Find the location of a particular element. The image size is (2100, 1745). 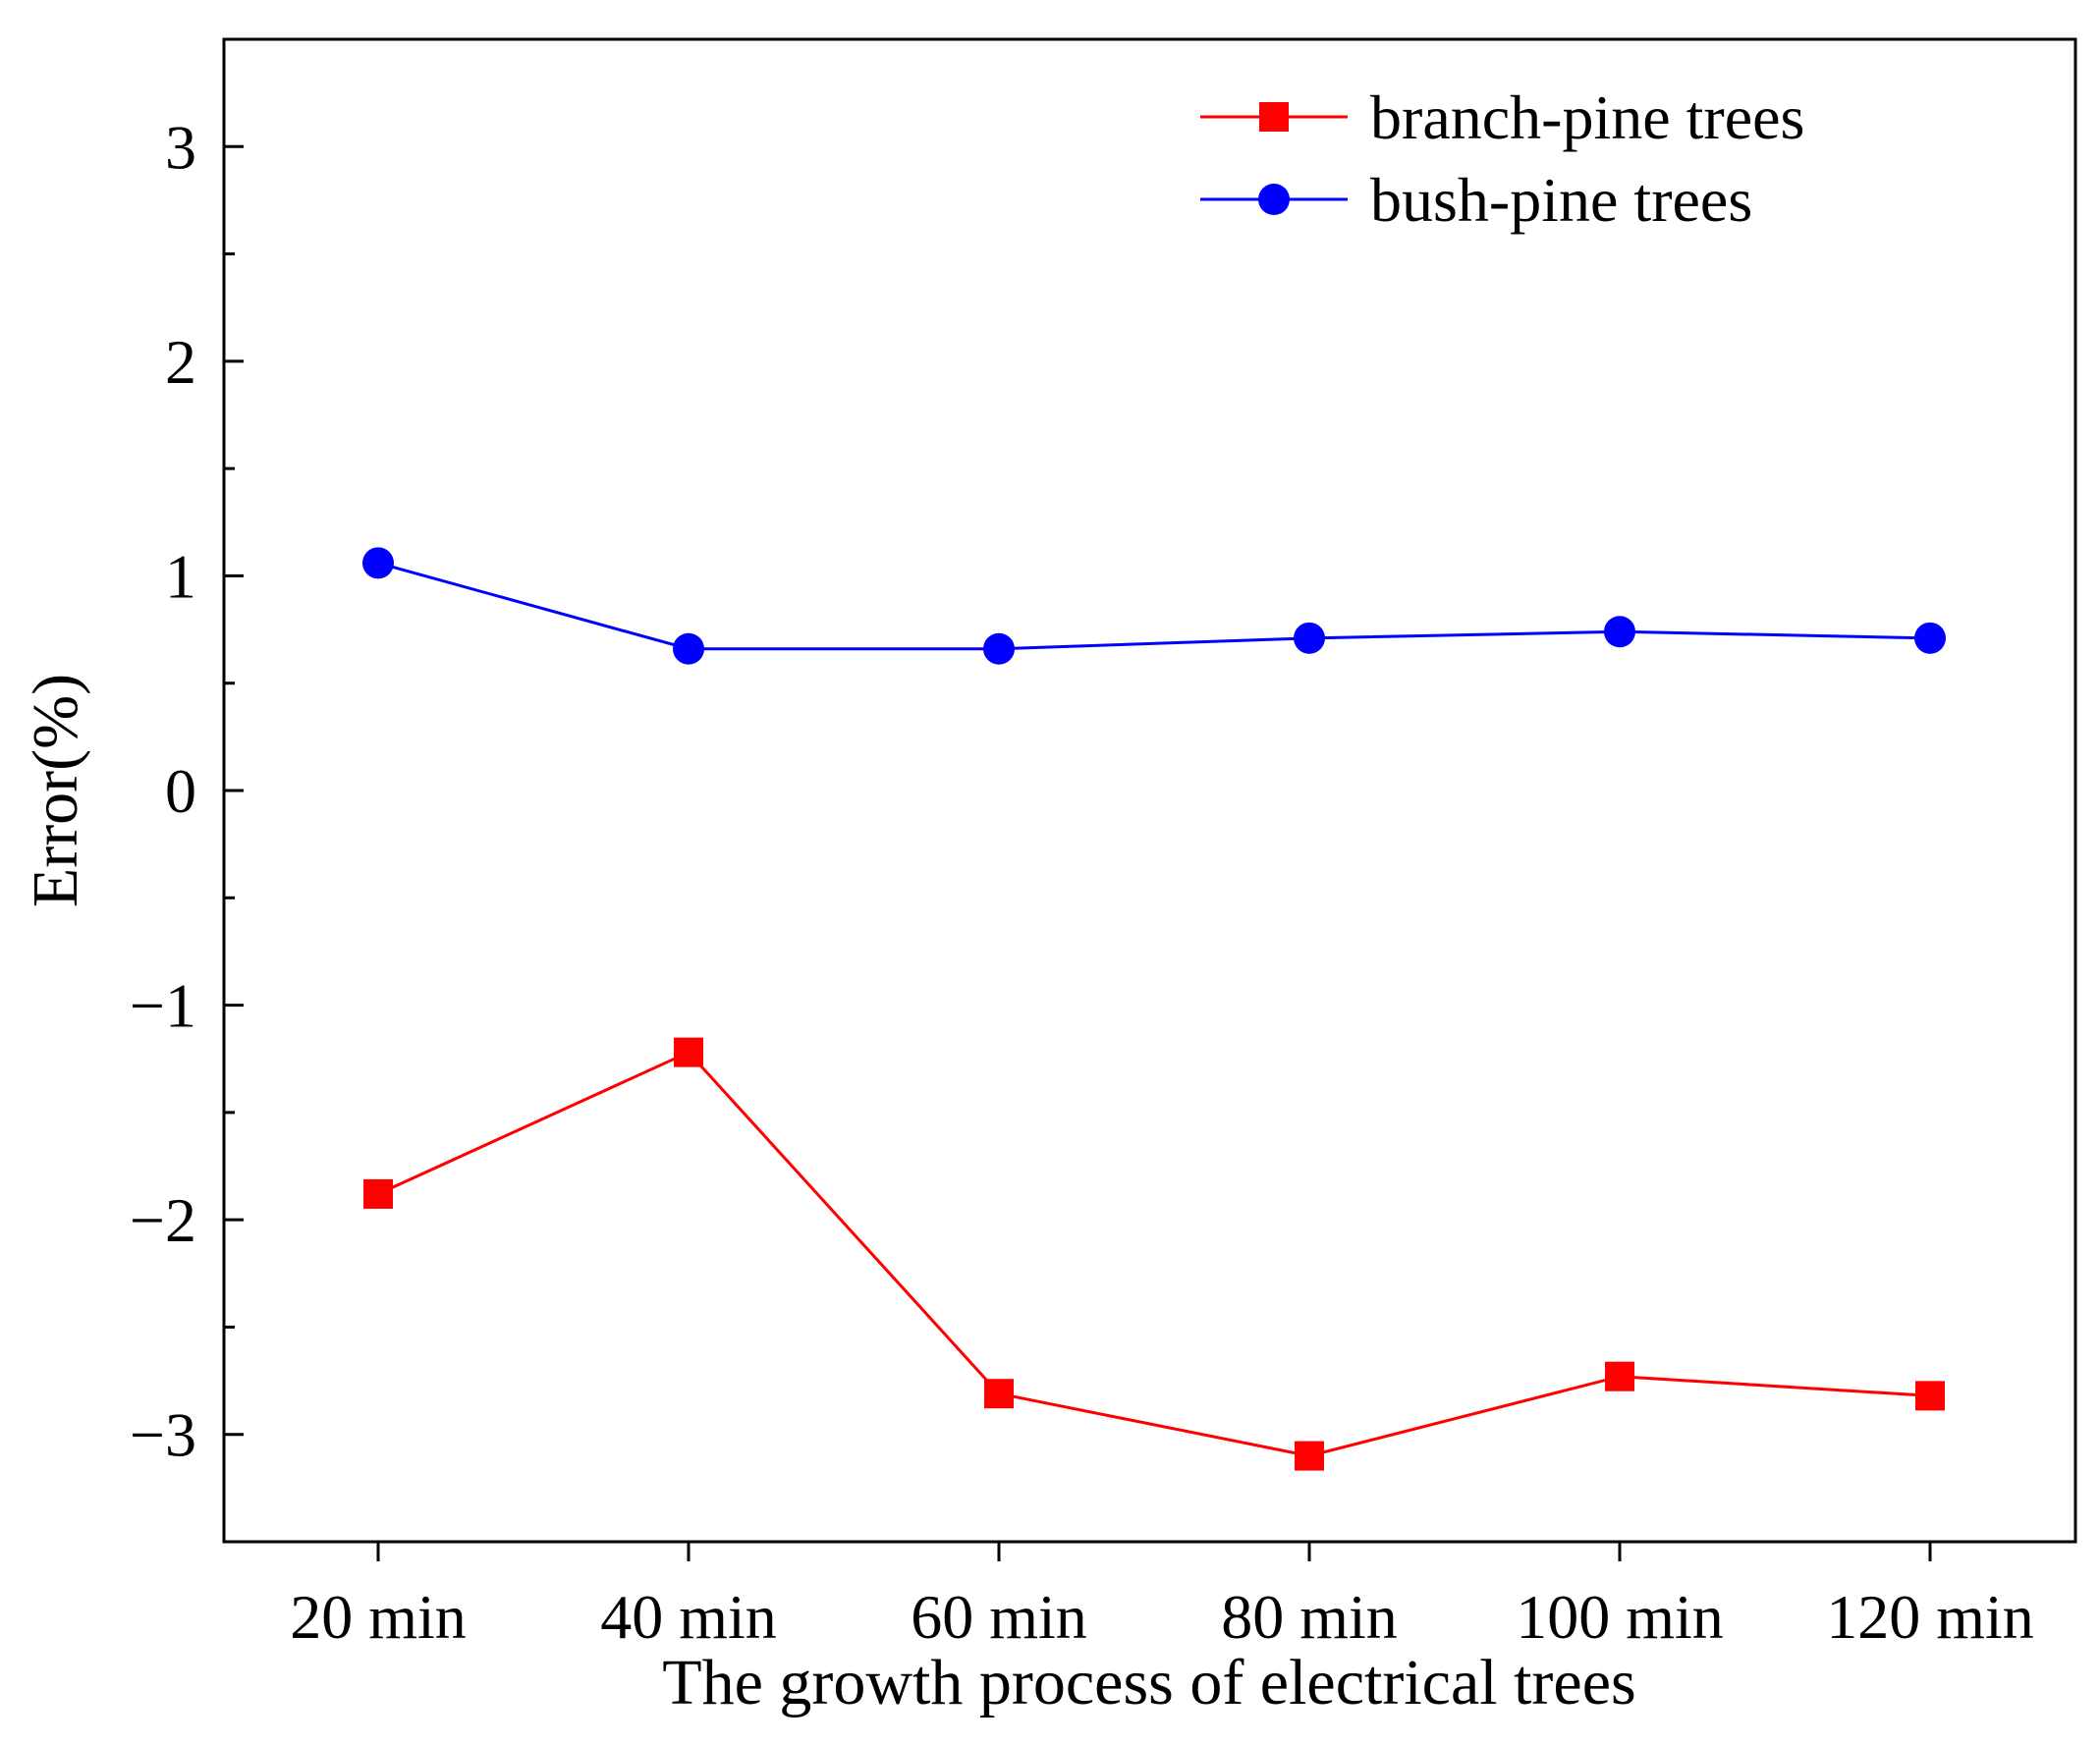

y-tick-label: 2 is located at coordinates (181, 362).